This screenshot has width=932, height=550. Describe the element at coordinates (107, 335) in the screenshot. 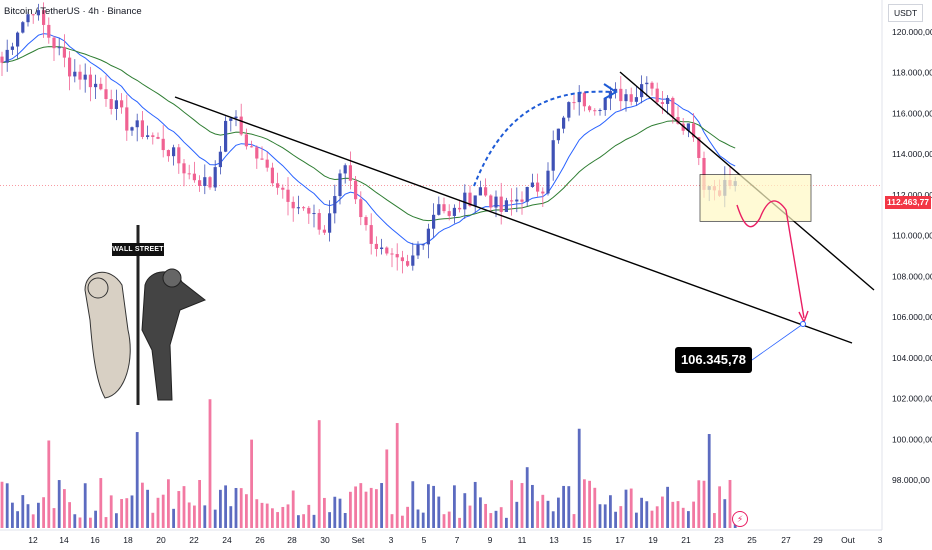

I see `bear-figure` at that location.